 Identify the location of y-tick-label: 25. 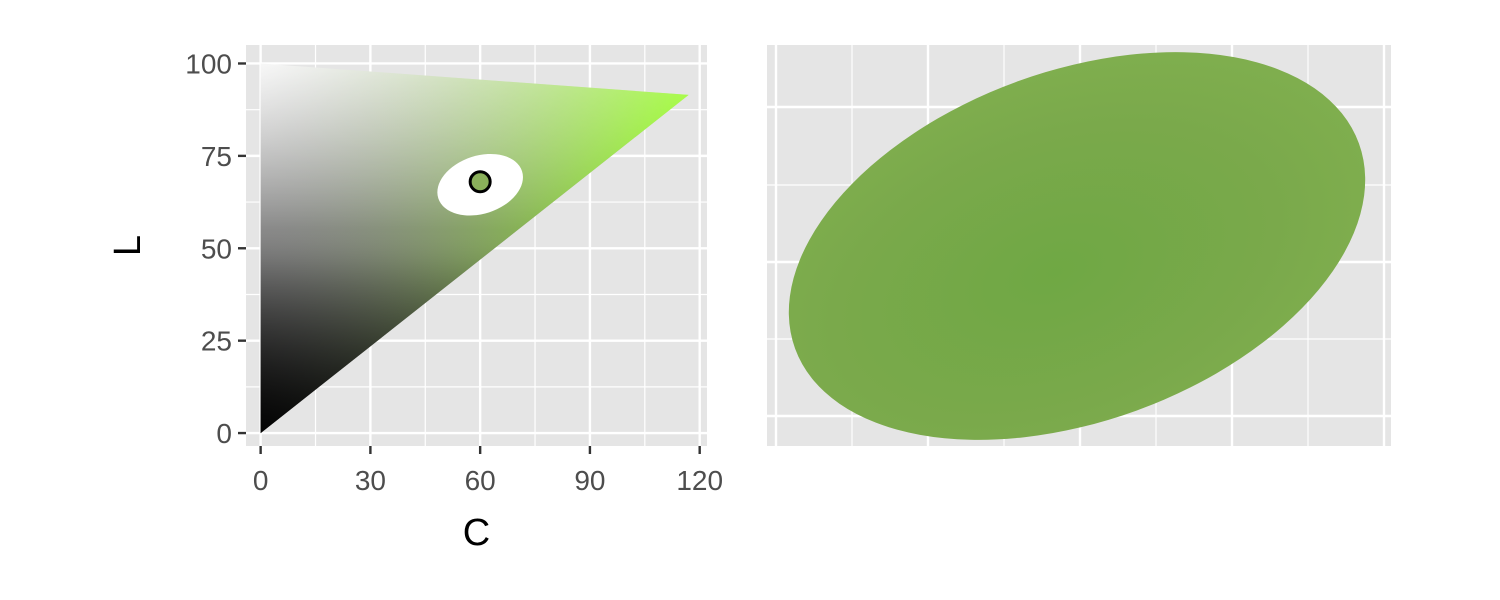
(216, 341).